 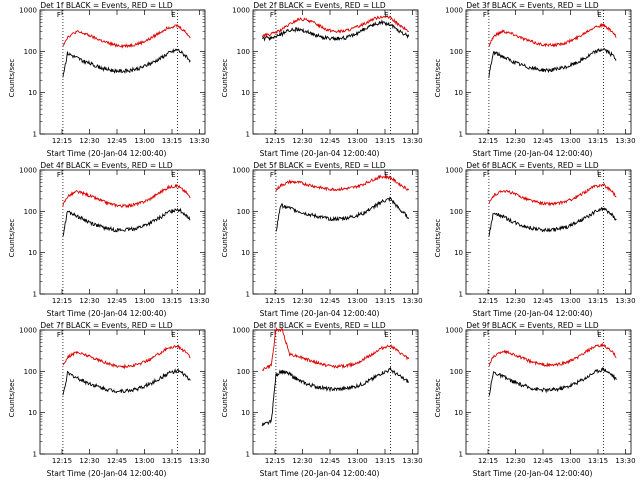 I want to click on panel-title: Det 3f BLACK = Events, RED = LLD, so click(x=532, y=5).